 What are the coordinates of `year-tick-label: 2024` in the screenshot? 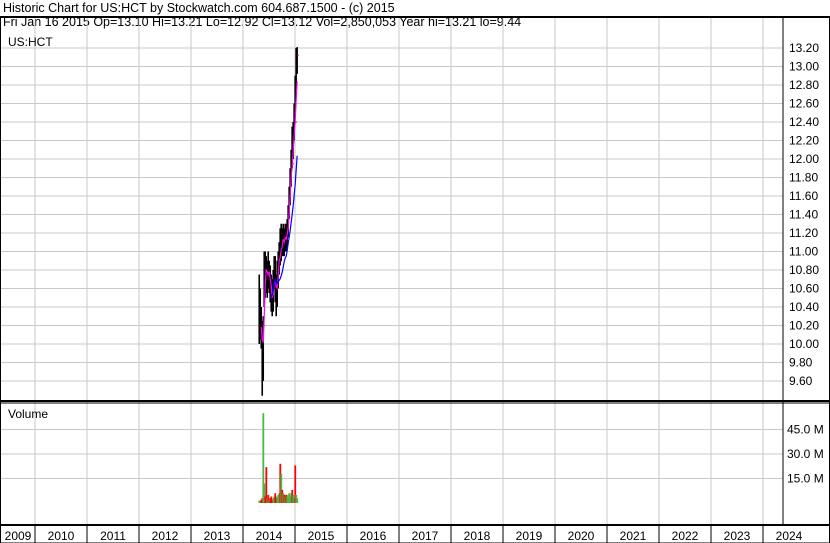 It's located at (789, 536).